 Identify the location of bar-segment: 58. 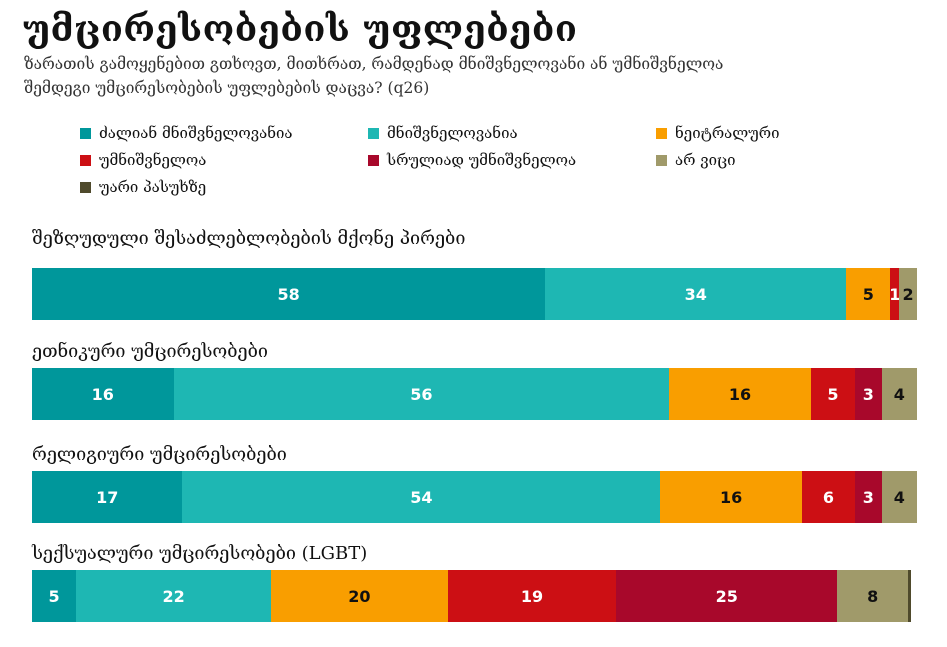
(289, 294).